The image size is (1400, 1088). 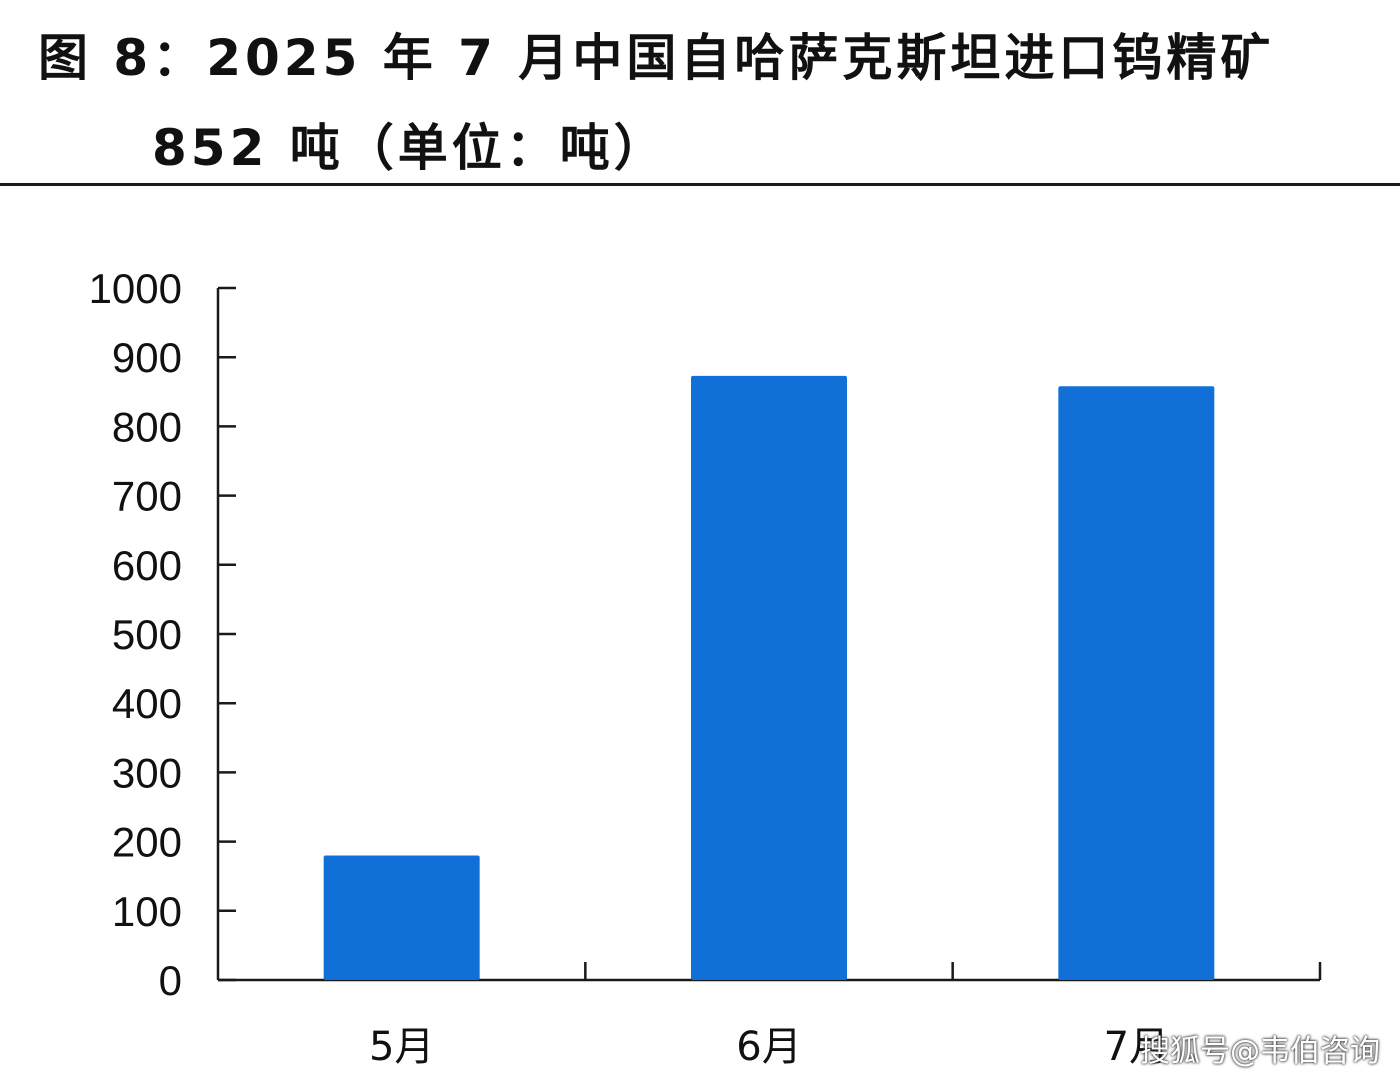 I want to click on y-tick-label: 100, so click(x=147, y=911).